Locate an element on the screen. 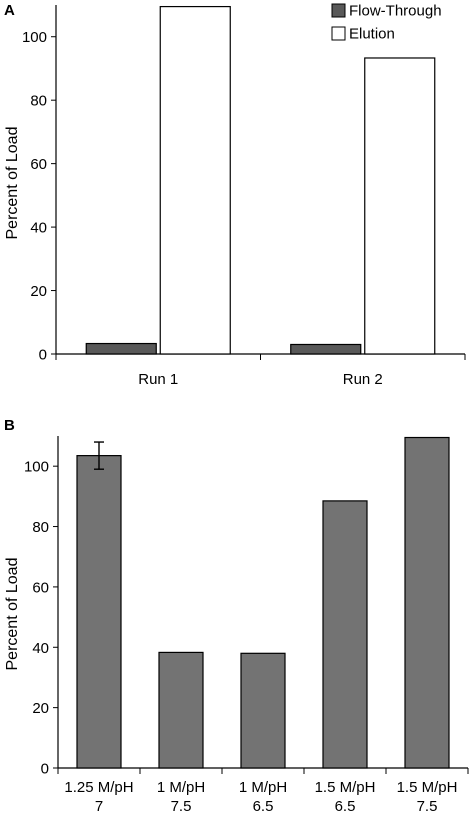 The height and width of the screenshot is (815, 474). panel-a-y-tick-label: 100 is located at coordinates (34, 37).